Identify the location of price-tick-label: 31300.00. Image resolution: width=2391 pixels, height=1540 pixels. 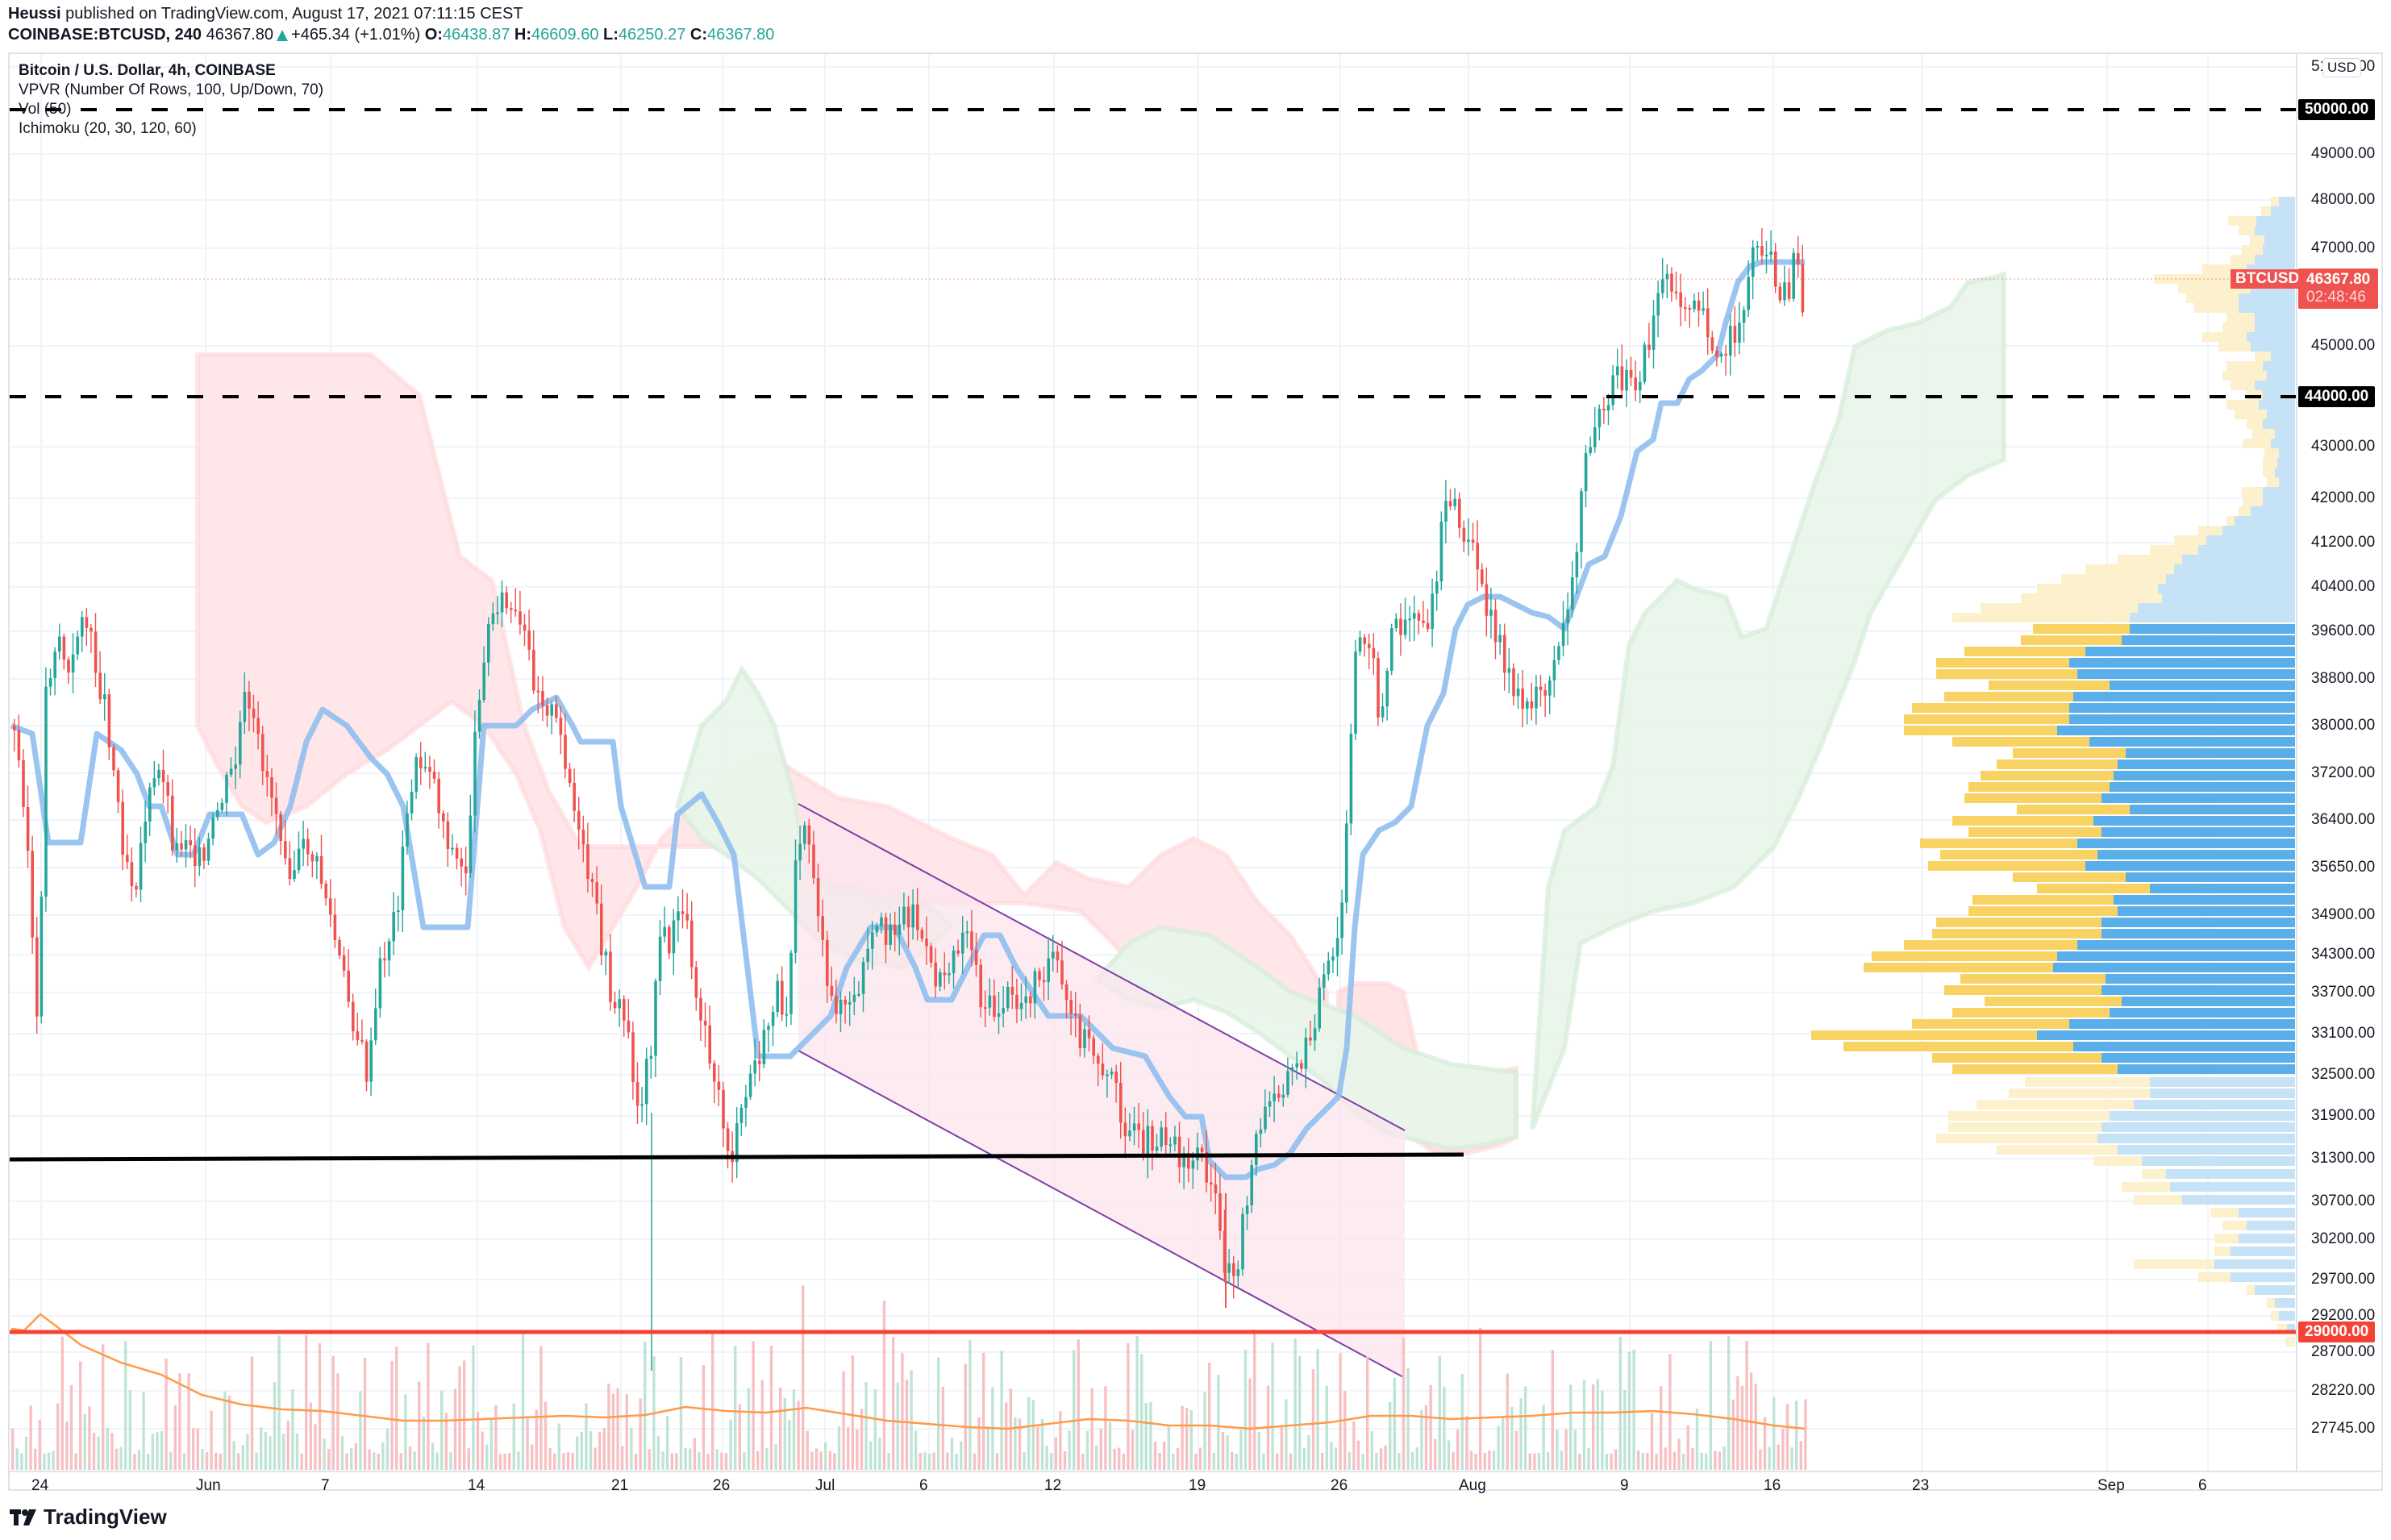
(2343, 1158).